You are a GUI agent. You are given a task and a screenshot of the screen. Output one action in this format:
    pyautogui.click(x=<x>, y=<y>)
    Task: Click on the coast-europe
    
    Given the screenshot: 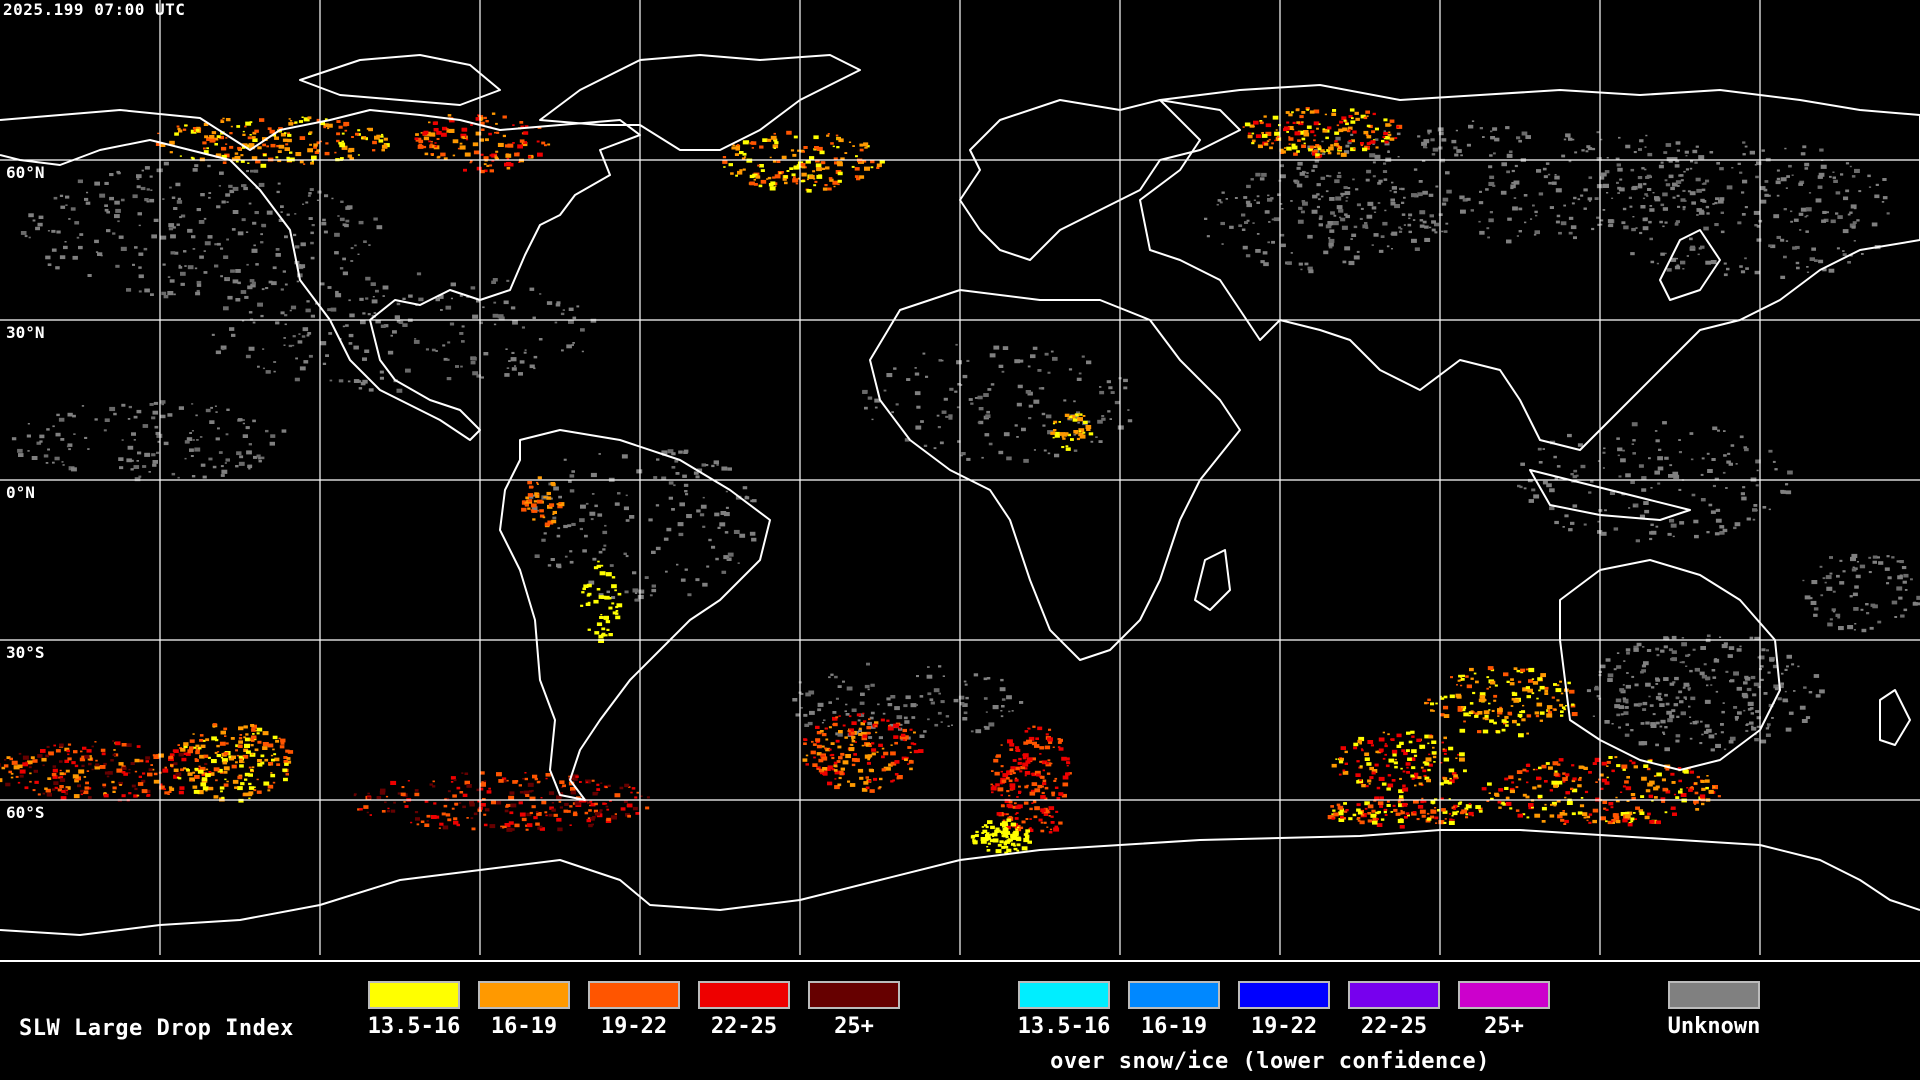 What is the action you would take?
    pyautogui.click(x=1100, y=180)
    